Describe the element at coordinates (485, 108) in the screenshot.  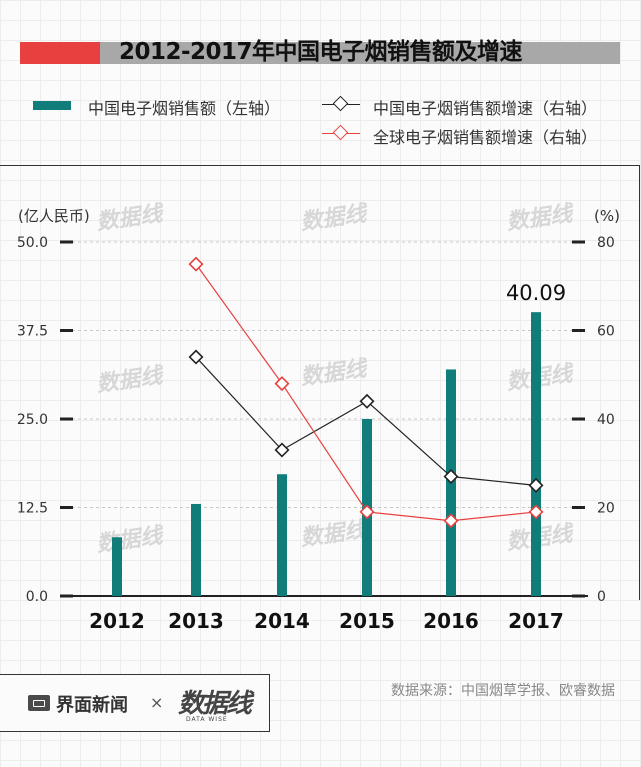
I see `legend-china-label: 中国电子烟销售额增速（右轴）` at that location.